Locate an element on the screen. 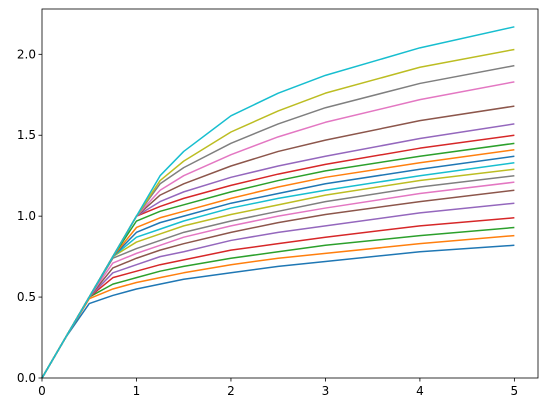 Image resolution: width=547 pixels, height=413 pixels. x-tick-label: 2 is located at coordinates (231, 391).